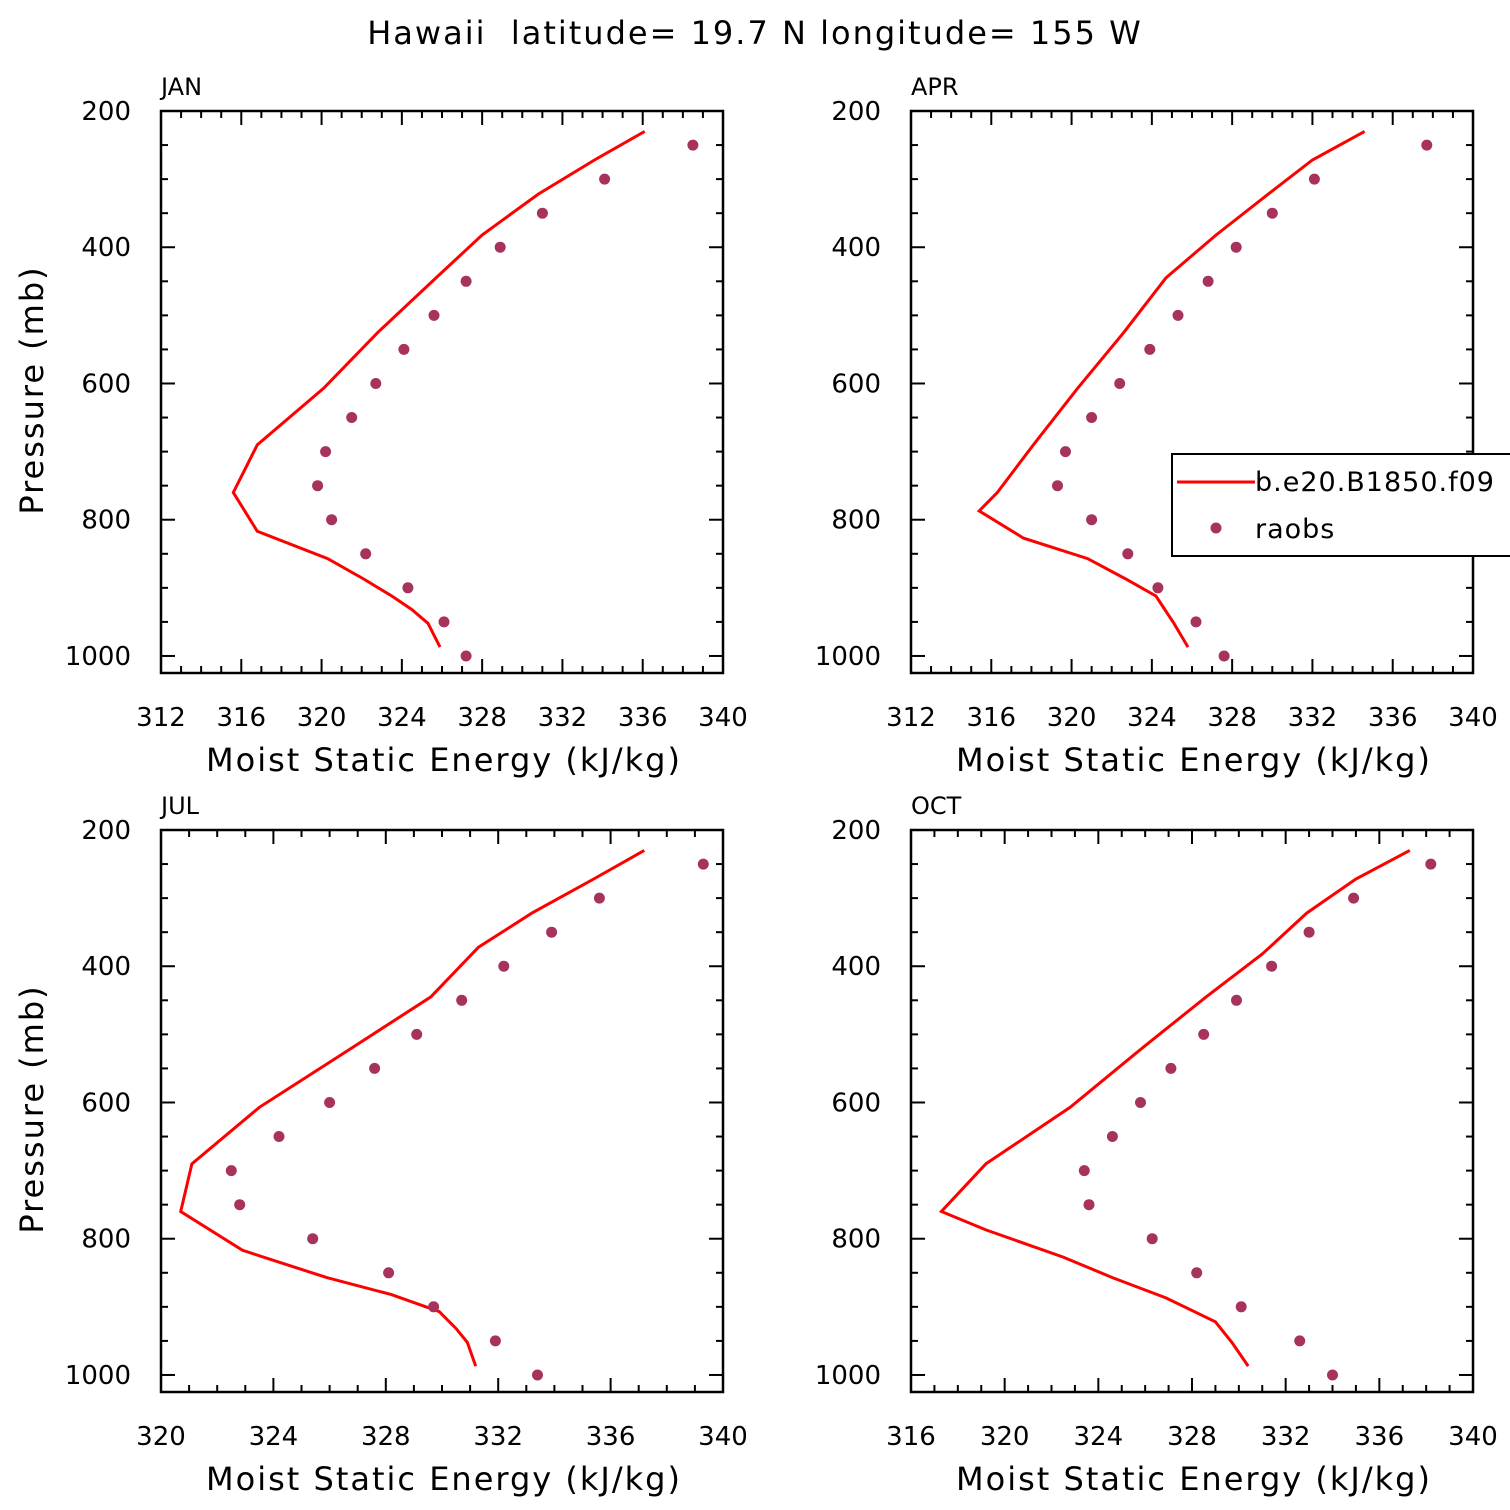  I want to click on legend-label-model: b.e20.B1850.f09, so click(1375, 482).